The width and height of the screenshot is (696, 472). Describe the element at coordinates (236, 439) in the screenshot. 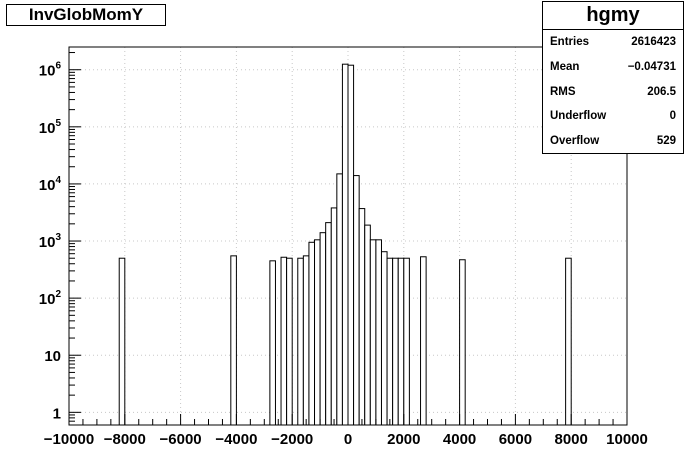

I see `x-tick-label: −4000` at that location.